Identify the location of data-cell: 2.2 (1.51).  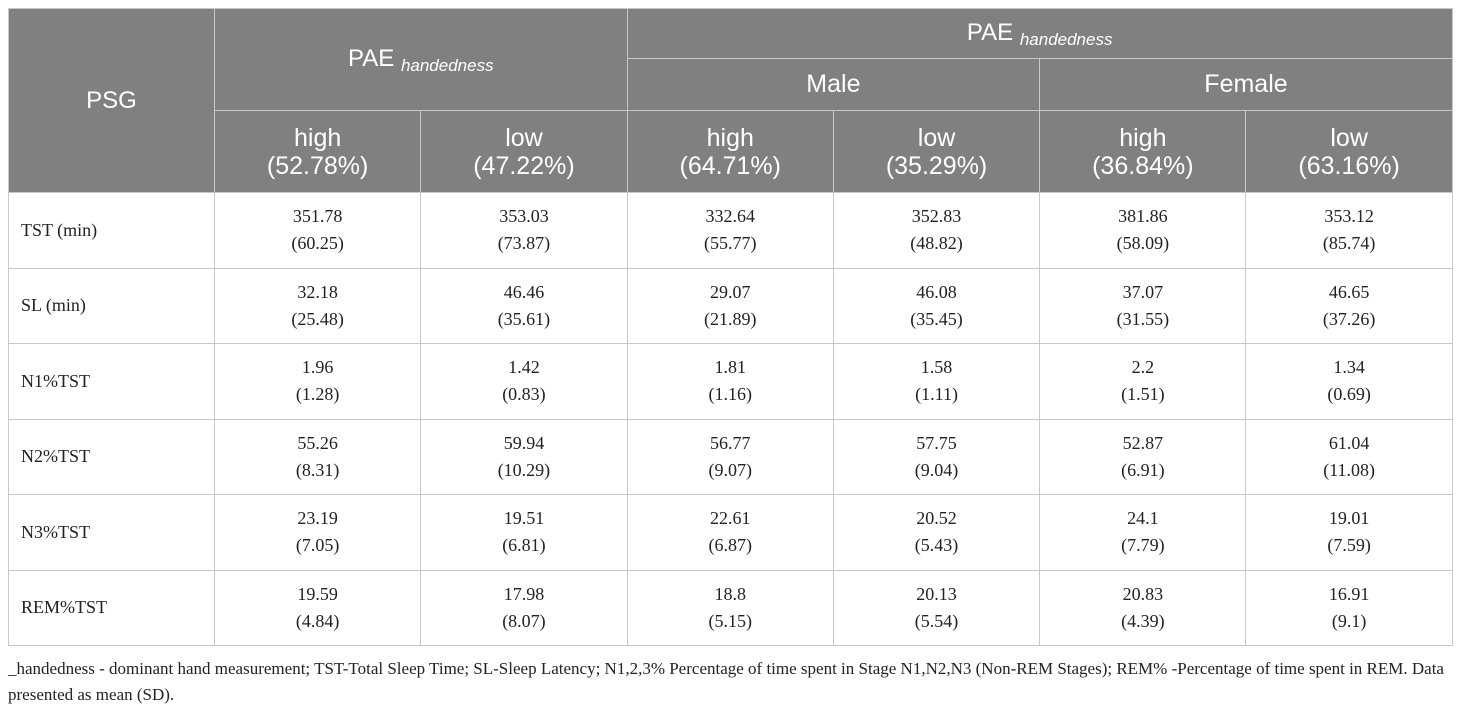
(1143, 381).